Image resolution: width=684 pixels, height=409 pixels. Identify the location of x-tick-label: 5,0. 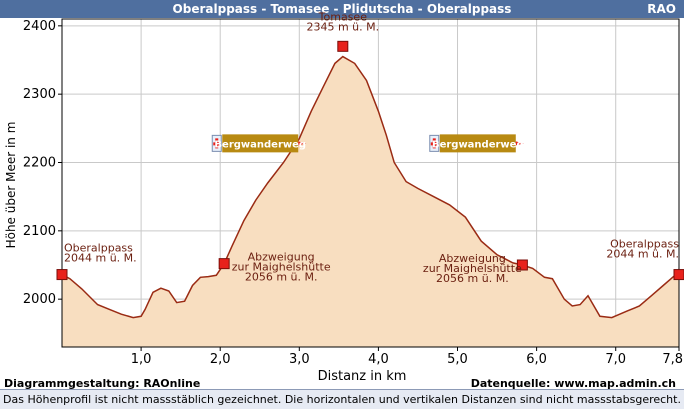
(457, 359).